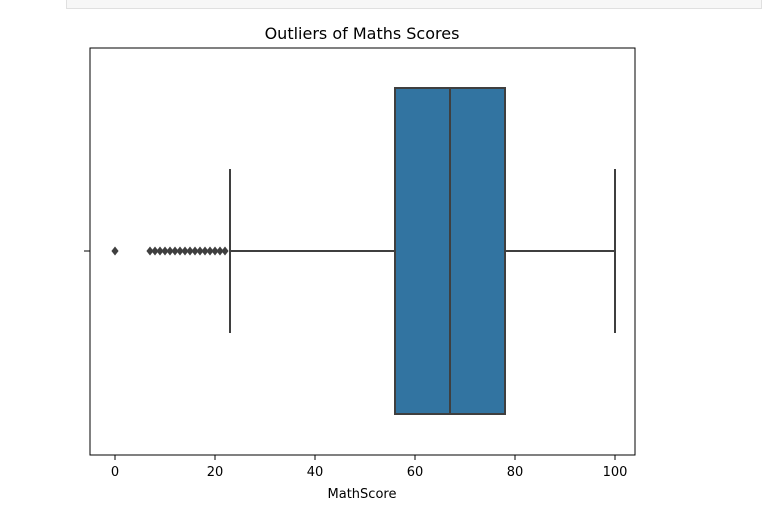 The height and width of the screenshot is (524, 762). What do you see at coordinates (362, 33) in the screenshot?
I see `chart-title: Outliers of Maths Scores` at bounding box center [362, 33].